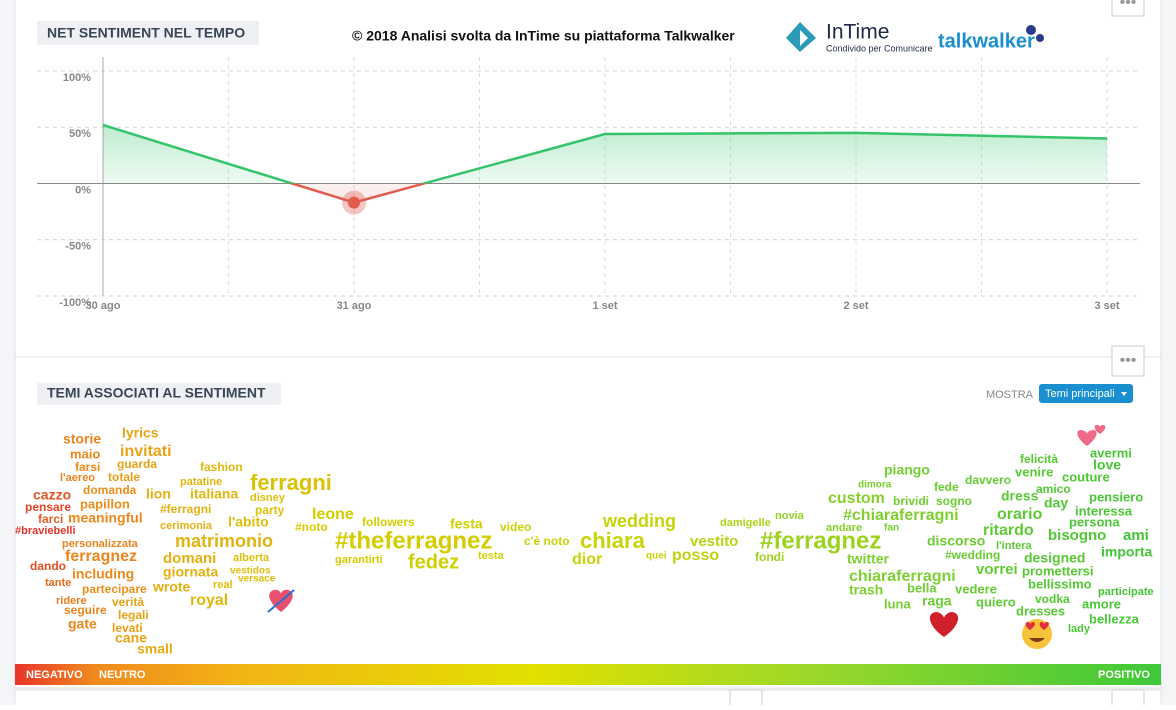 The height and width of the screenshot is (710, 1176). Describe the element at coordinates (105, 503) in the screenshot. I see `word: papillon` at that location.